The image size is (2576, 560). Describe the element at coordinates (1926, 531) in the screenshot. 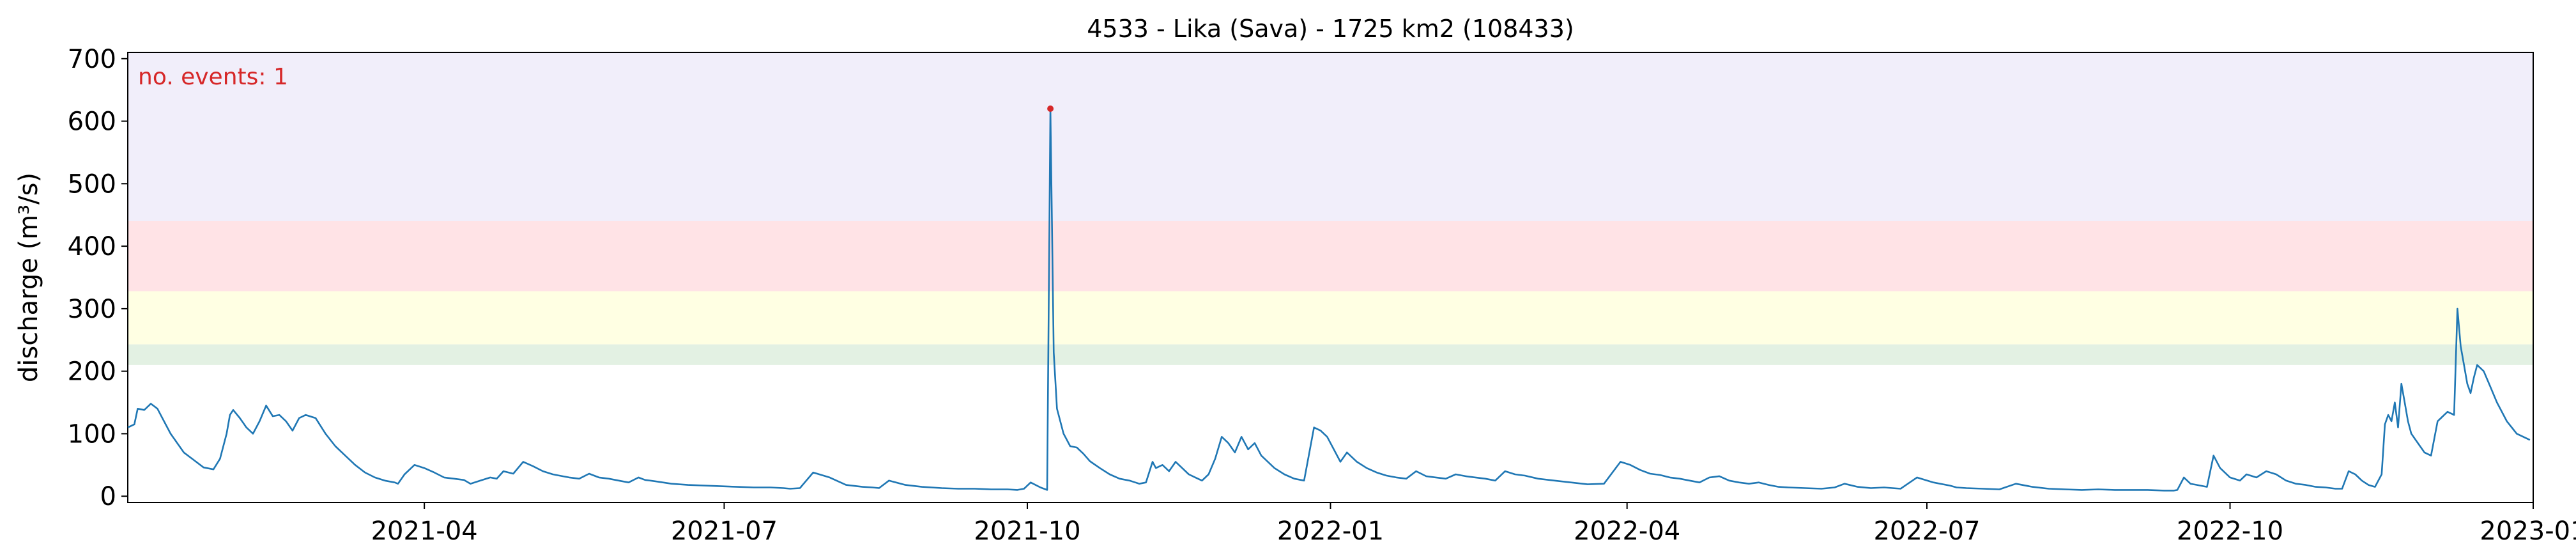

I see `x-tick-label: 2022-07` at that location.